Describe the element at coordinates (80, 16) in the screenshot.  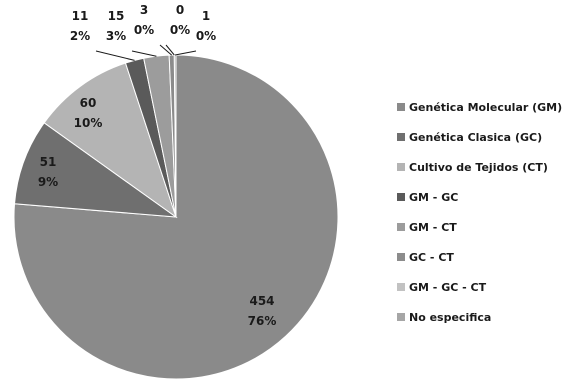
I see `data-label-value-gm-gc: 11` at that location.